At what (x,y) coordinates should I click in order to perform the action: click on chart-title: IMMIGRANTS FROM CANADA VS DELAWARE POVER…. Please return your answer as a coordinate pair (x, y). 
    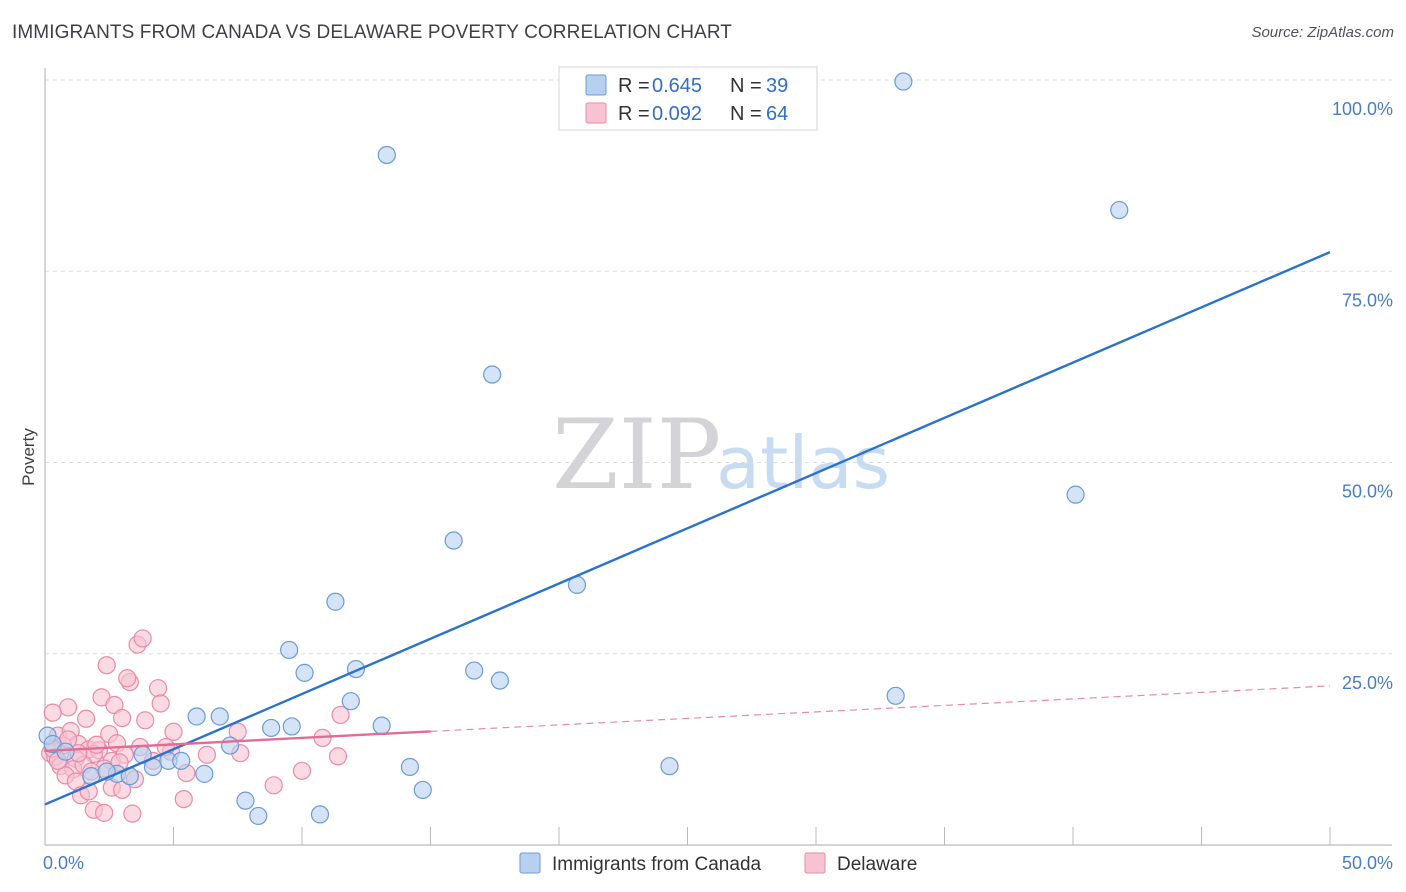
    Looking at the image, I should click on (372, 32).